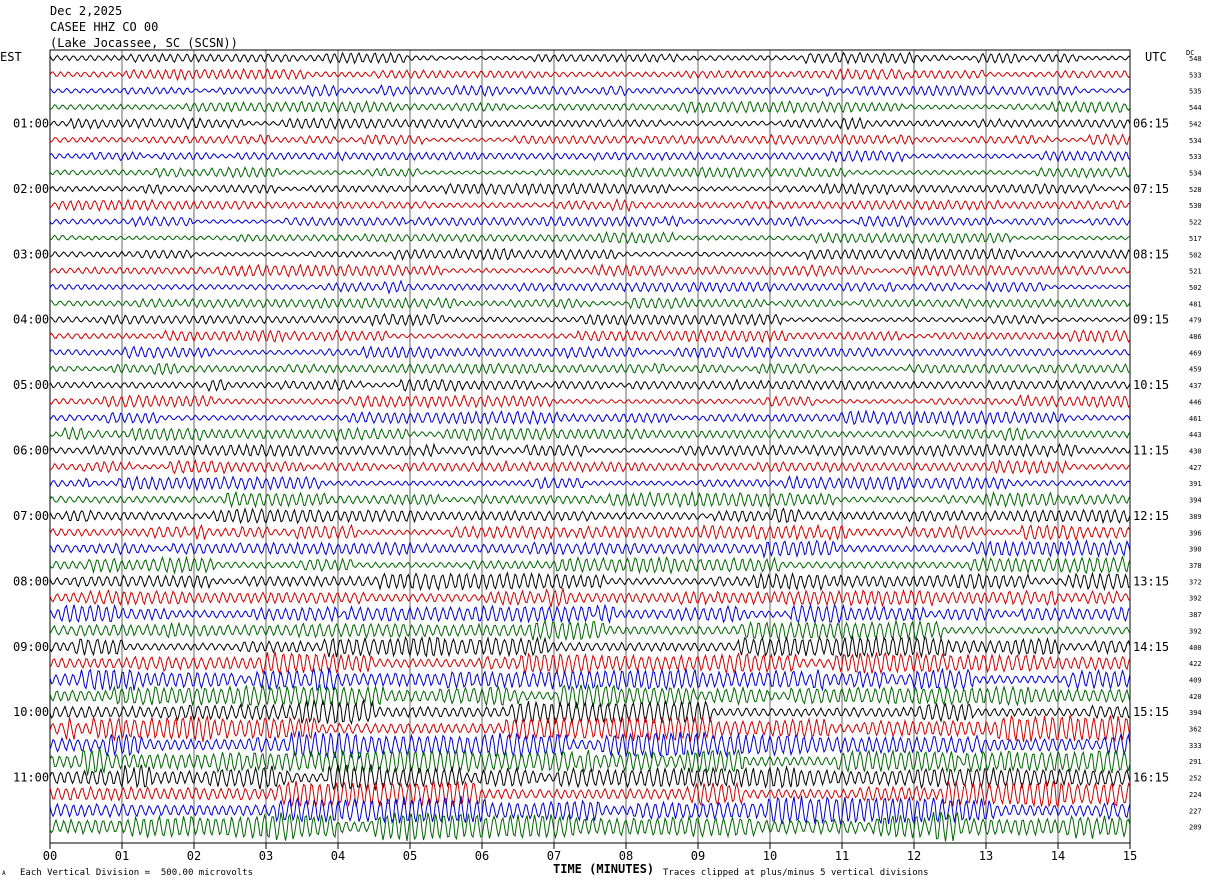 Image resolution: width=1210 pixels, height=886 pixels. What do you see at coordinates (1195, 550) in the screenshot?
I see `dc-offset-label: 390` at bounding box center [1195, 550].